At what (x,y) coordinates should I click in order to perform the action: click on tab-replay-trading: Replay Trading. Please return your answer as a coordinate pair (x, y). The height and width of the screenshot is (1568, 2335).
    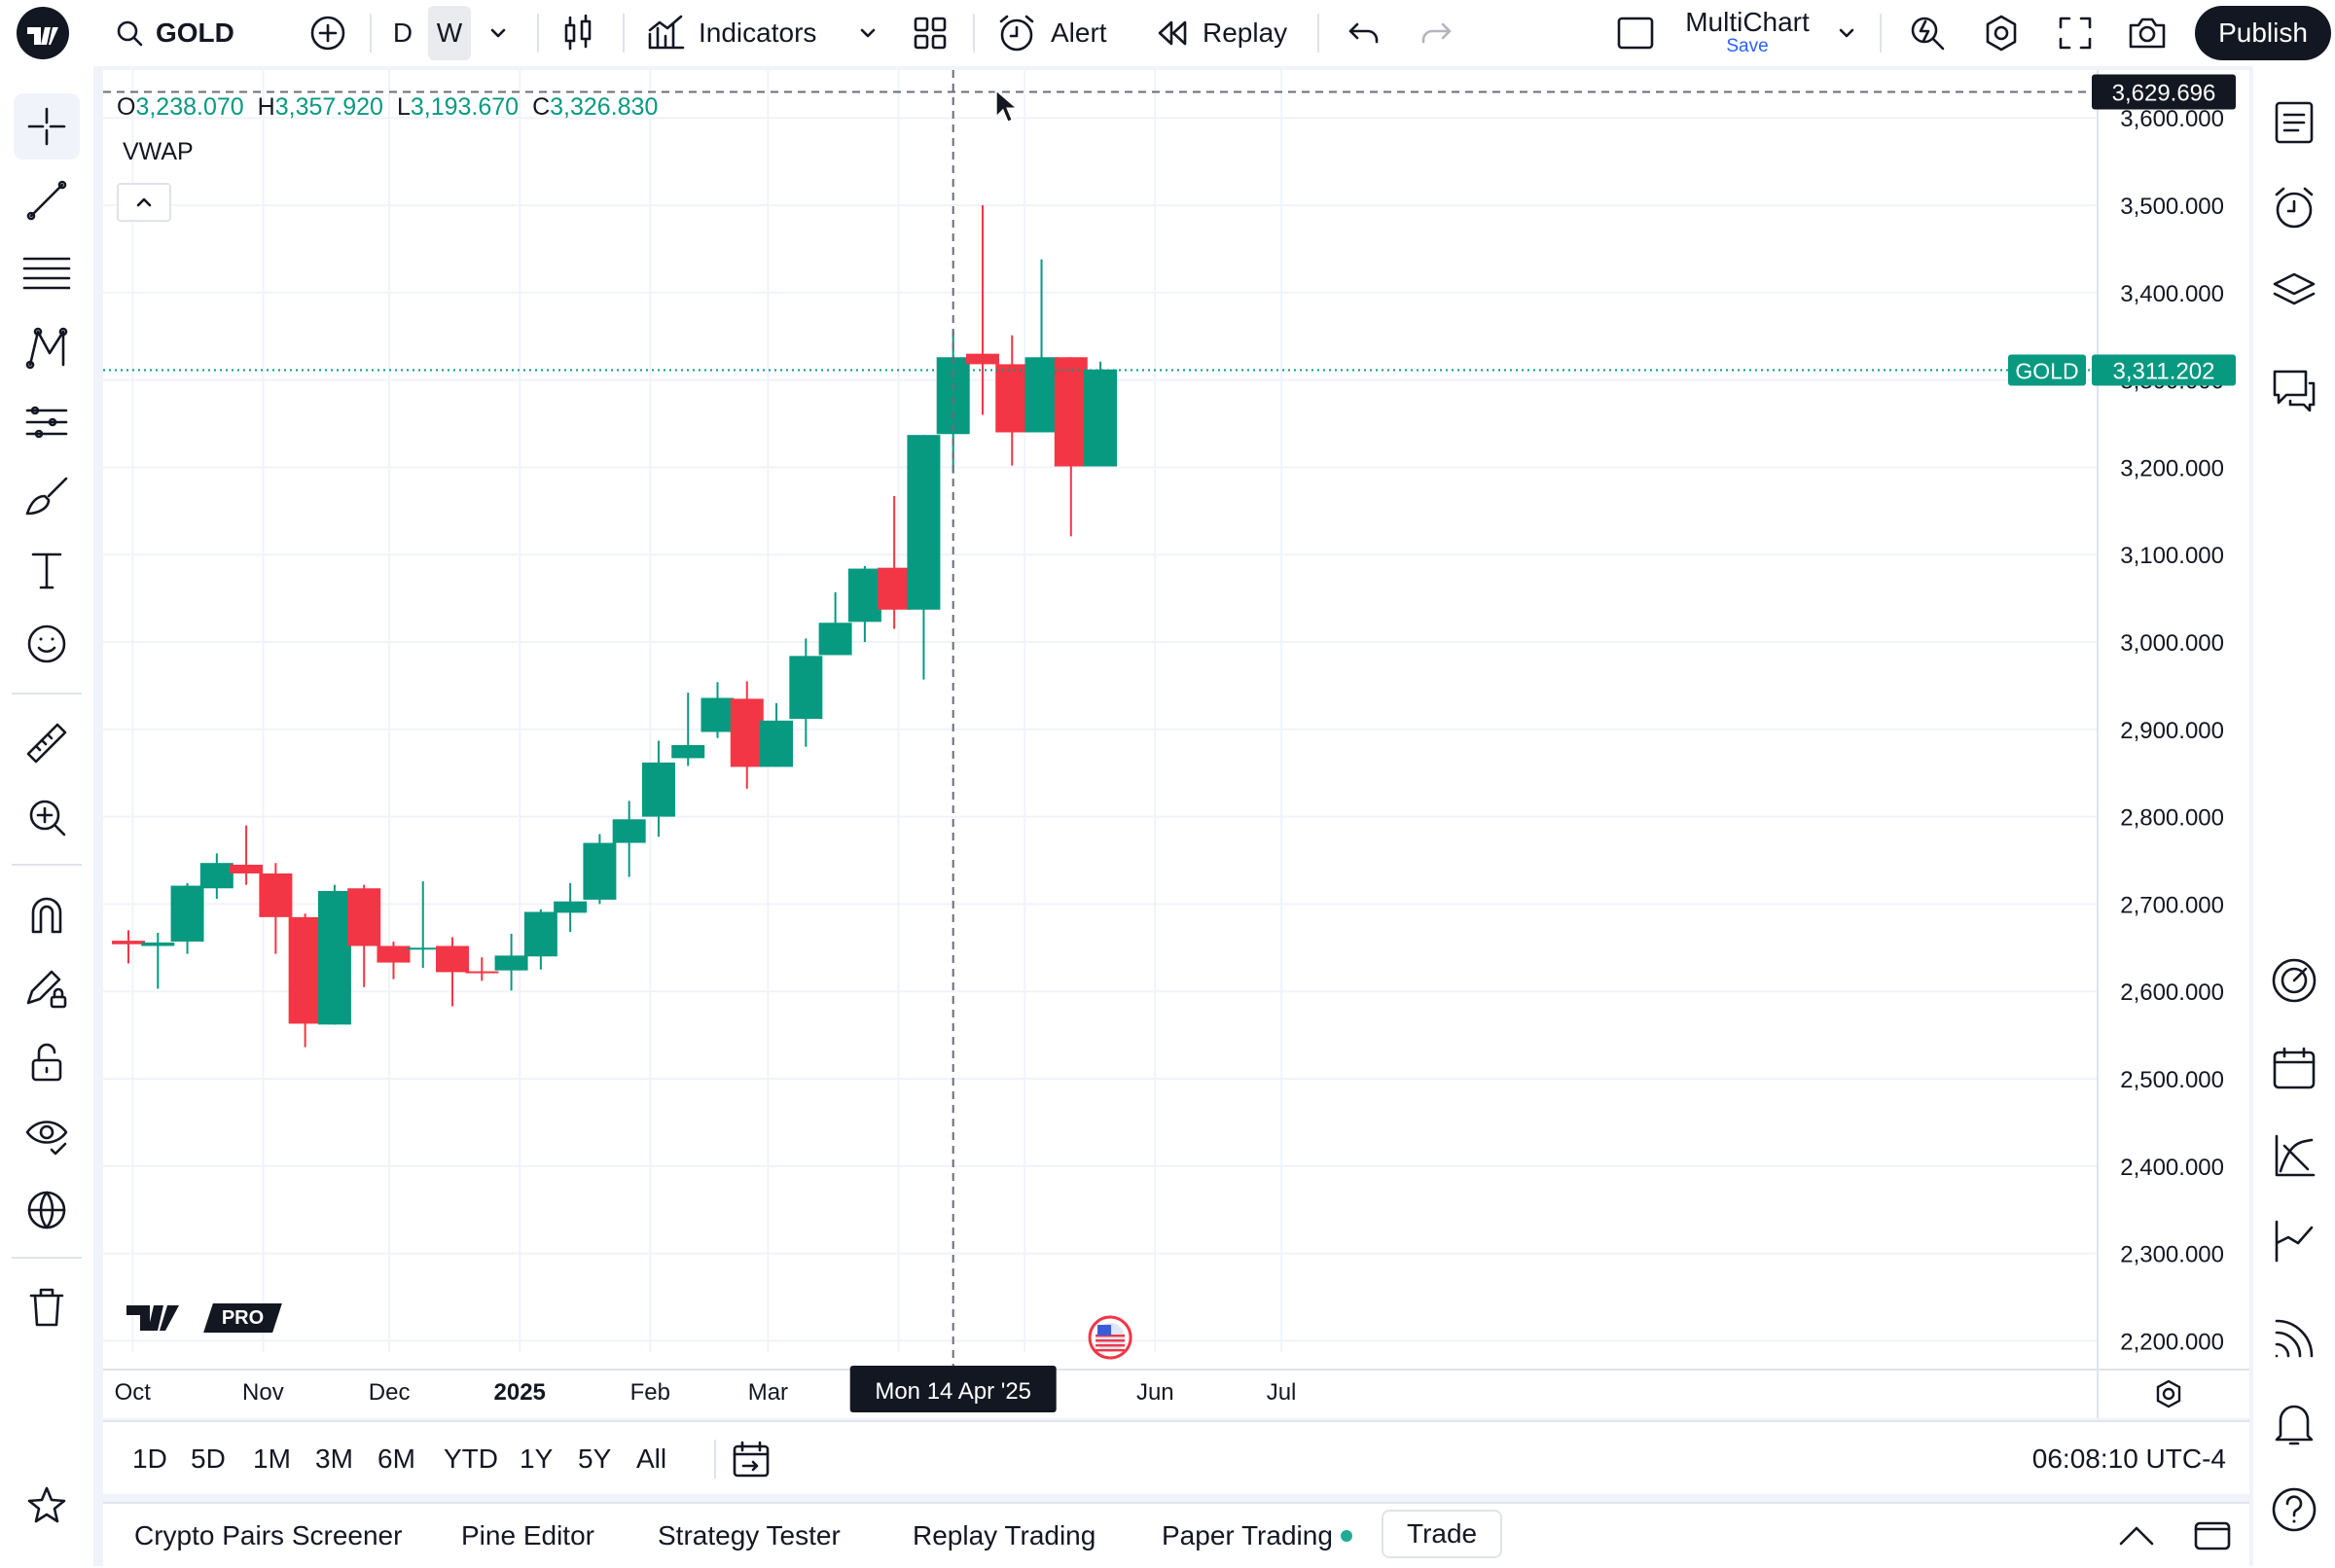
    Looking at the image, I should click on (1005, 1535).